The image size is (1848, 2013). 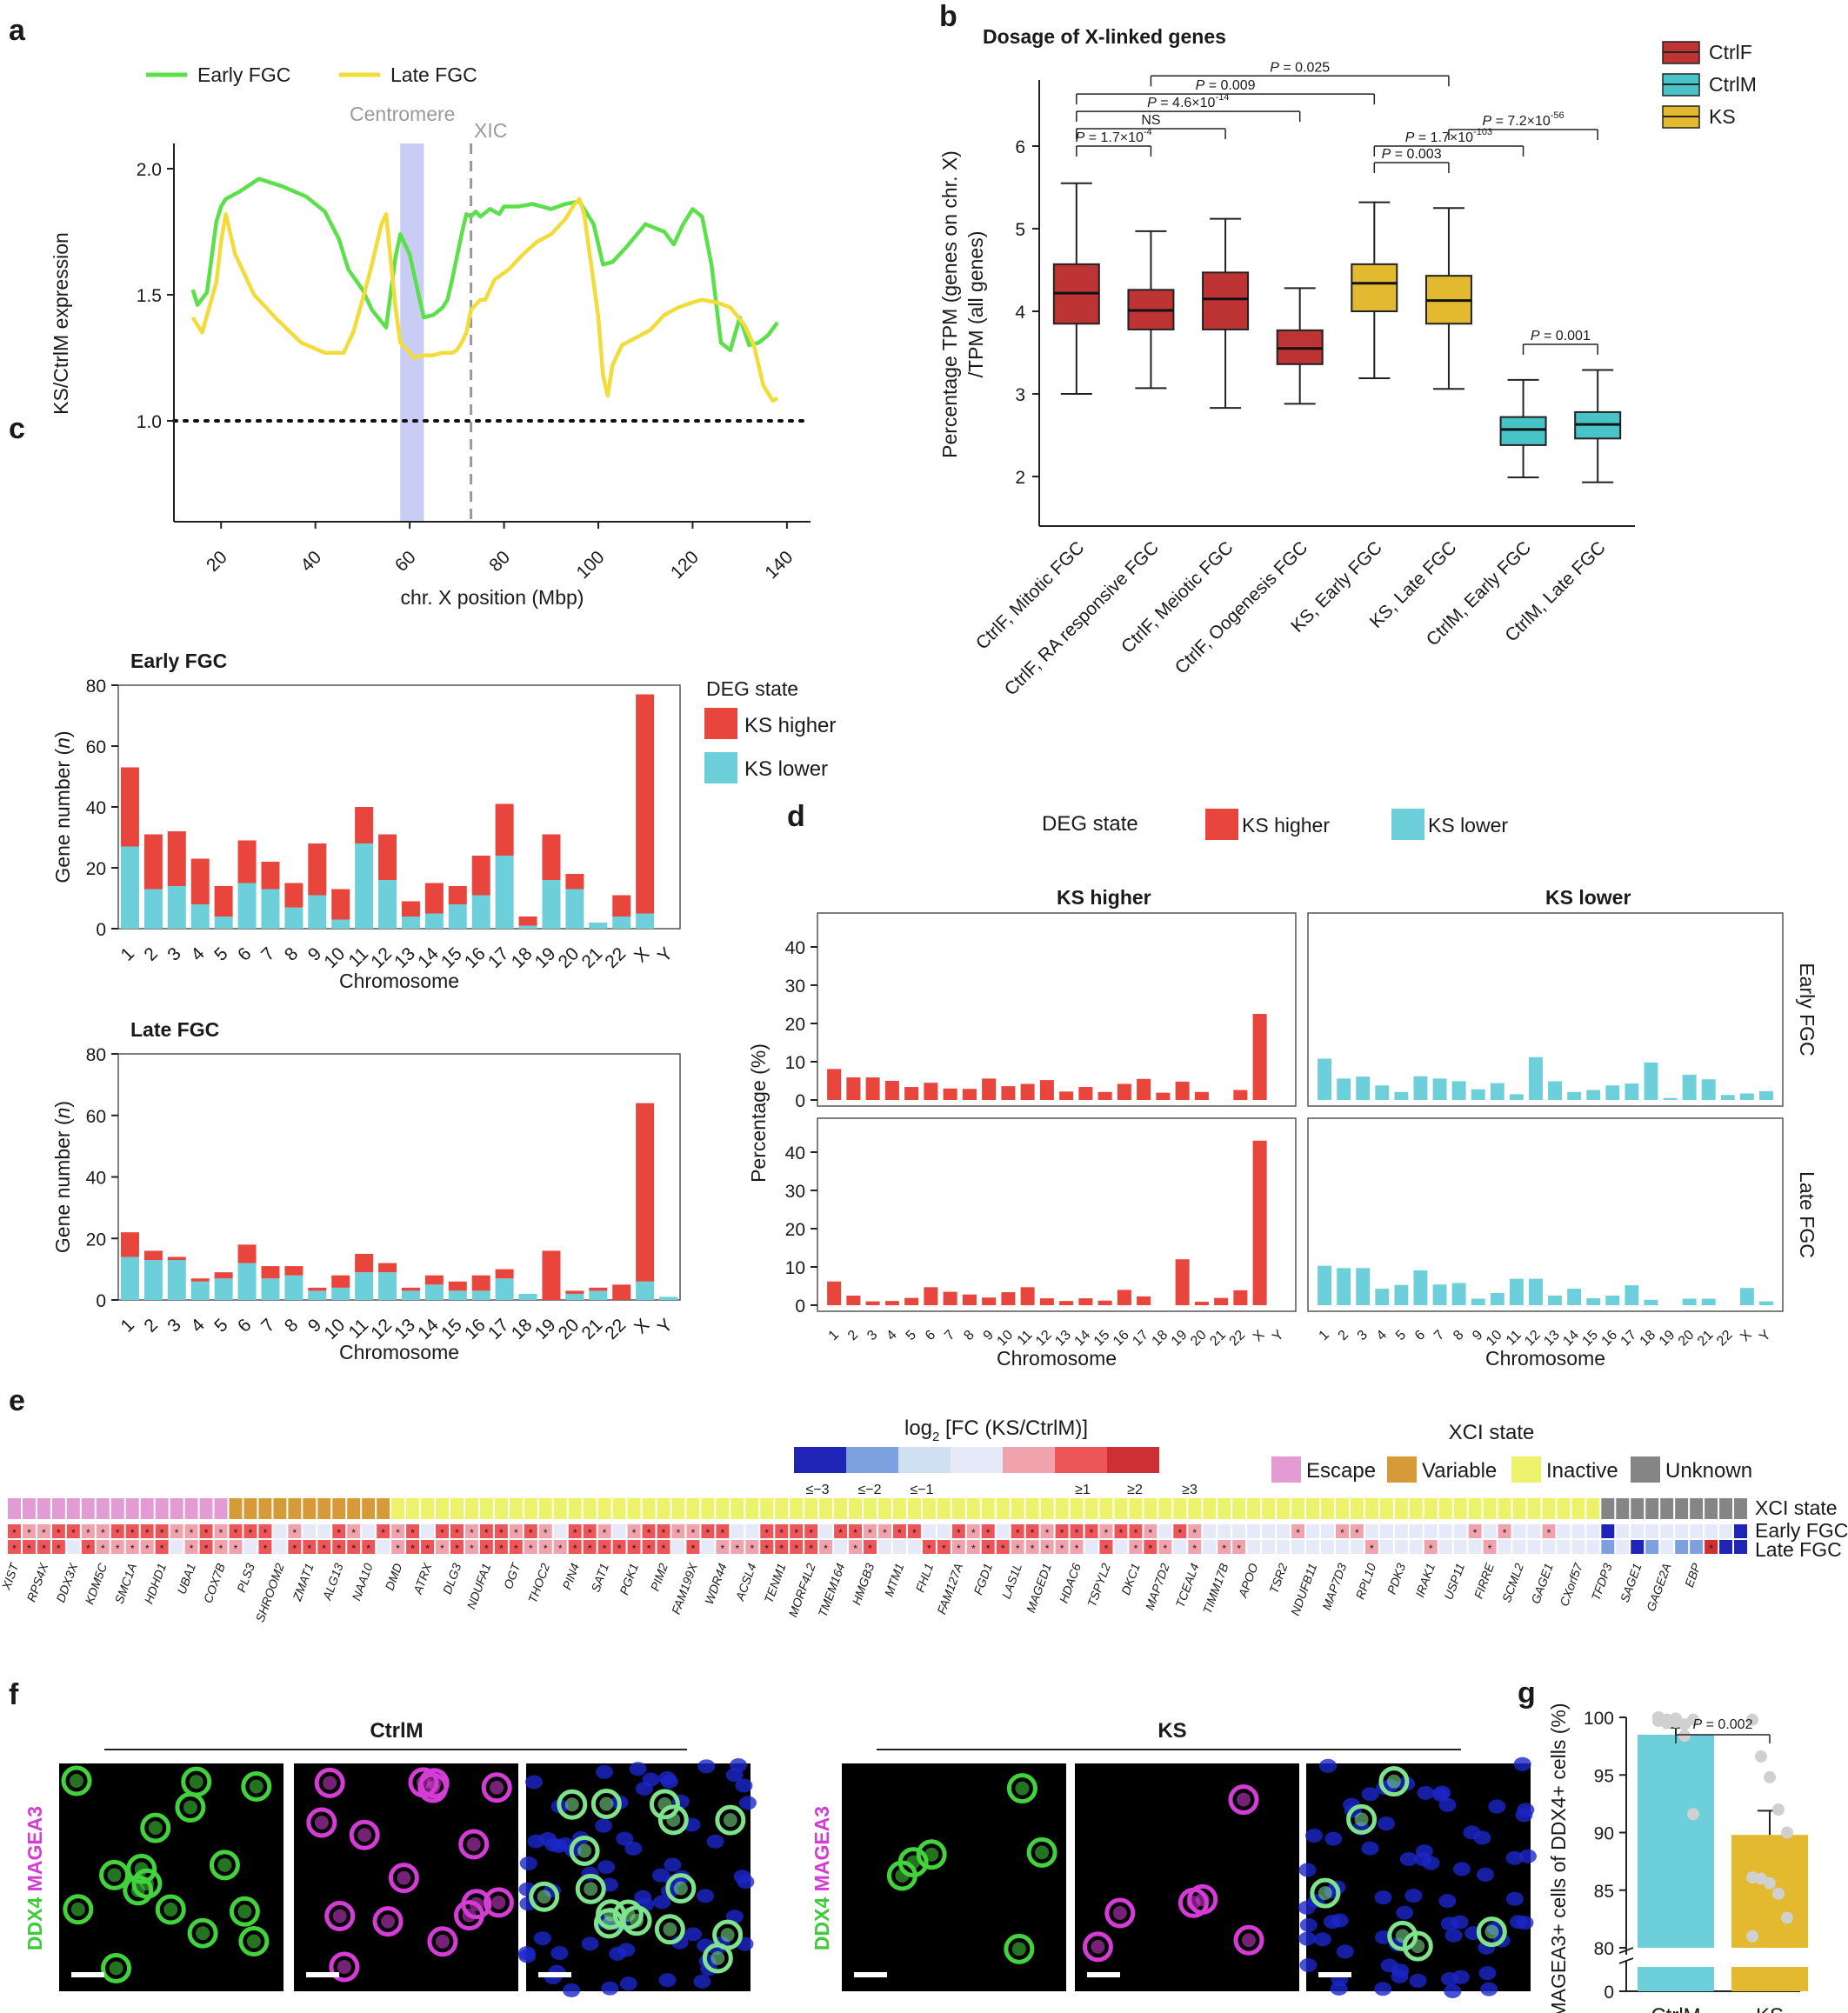 What do you see at coordinates (1676, 1841) in the screenshot?
I see `bar-value` at bounding box center [1676, 1841].